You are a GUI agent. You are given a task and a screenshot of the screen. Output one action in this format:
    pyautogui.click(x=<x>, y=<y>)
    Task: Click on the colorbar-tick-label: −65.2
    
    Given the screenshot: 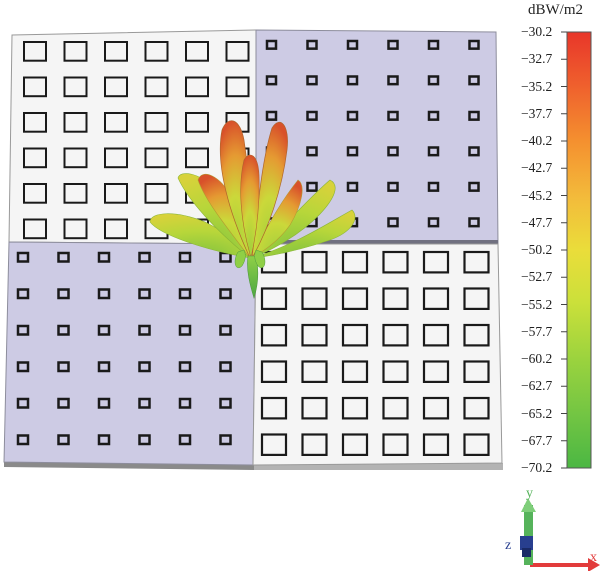 What is the action you would take?
    pyautogui.click(x=537, y=413)
    